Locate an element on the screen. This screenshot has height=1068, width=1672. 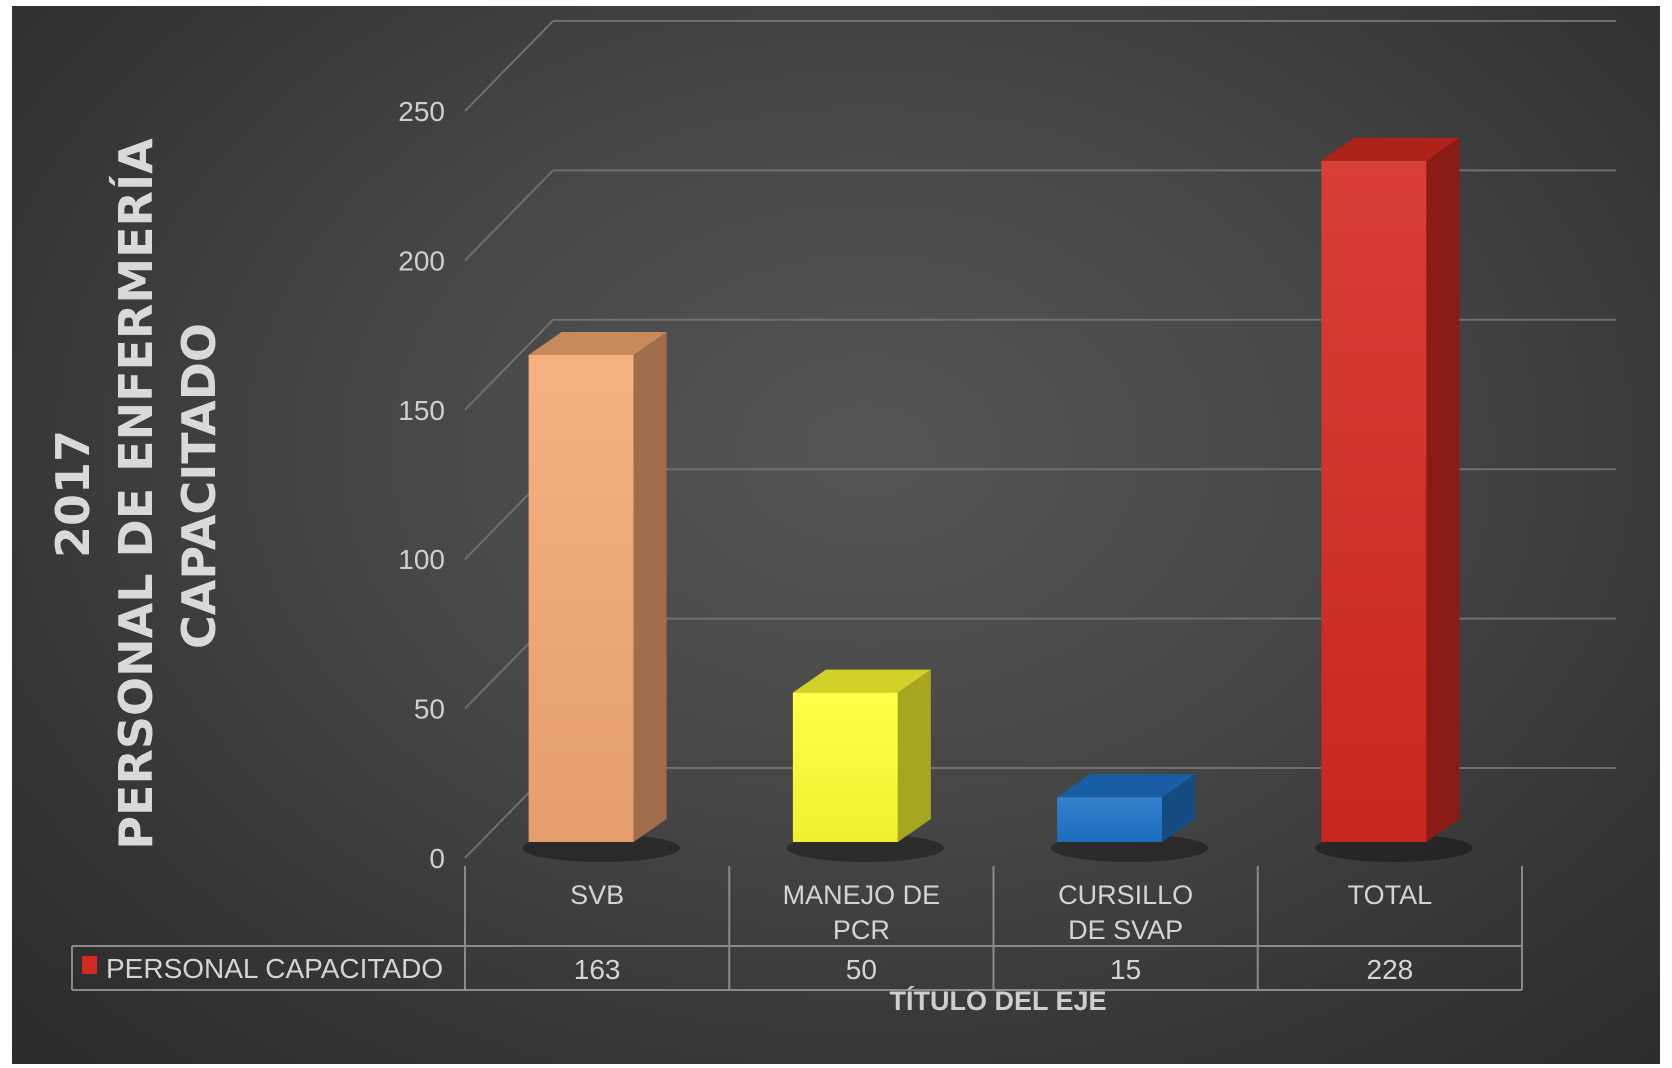
category-label-line: SVB is located at coordinates (597, 895).